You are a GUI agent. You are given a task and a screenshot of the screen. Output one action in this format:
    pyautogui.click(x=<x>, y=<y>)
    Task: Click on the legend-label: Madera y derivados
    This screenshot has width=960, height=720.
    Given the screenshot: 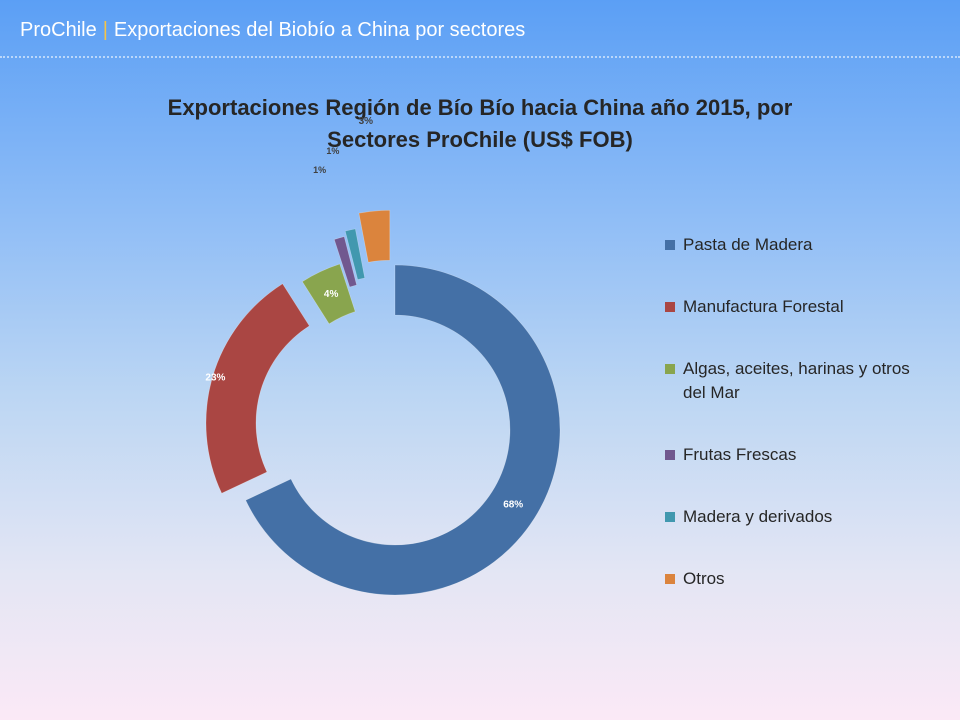 What is the action you would take?
    pyautogui.click(x=758, y=516)
    